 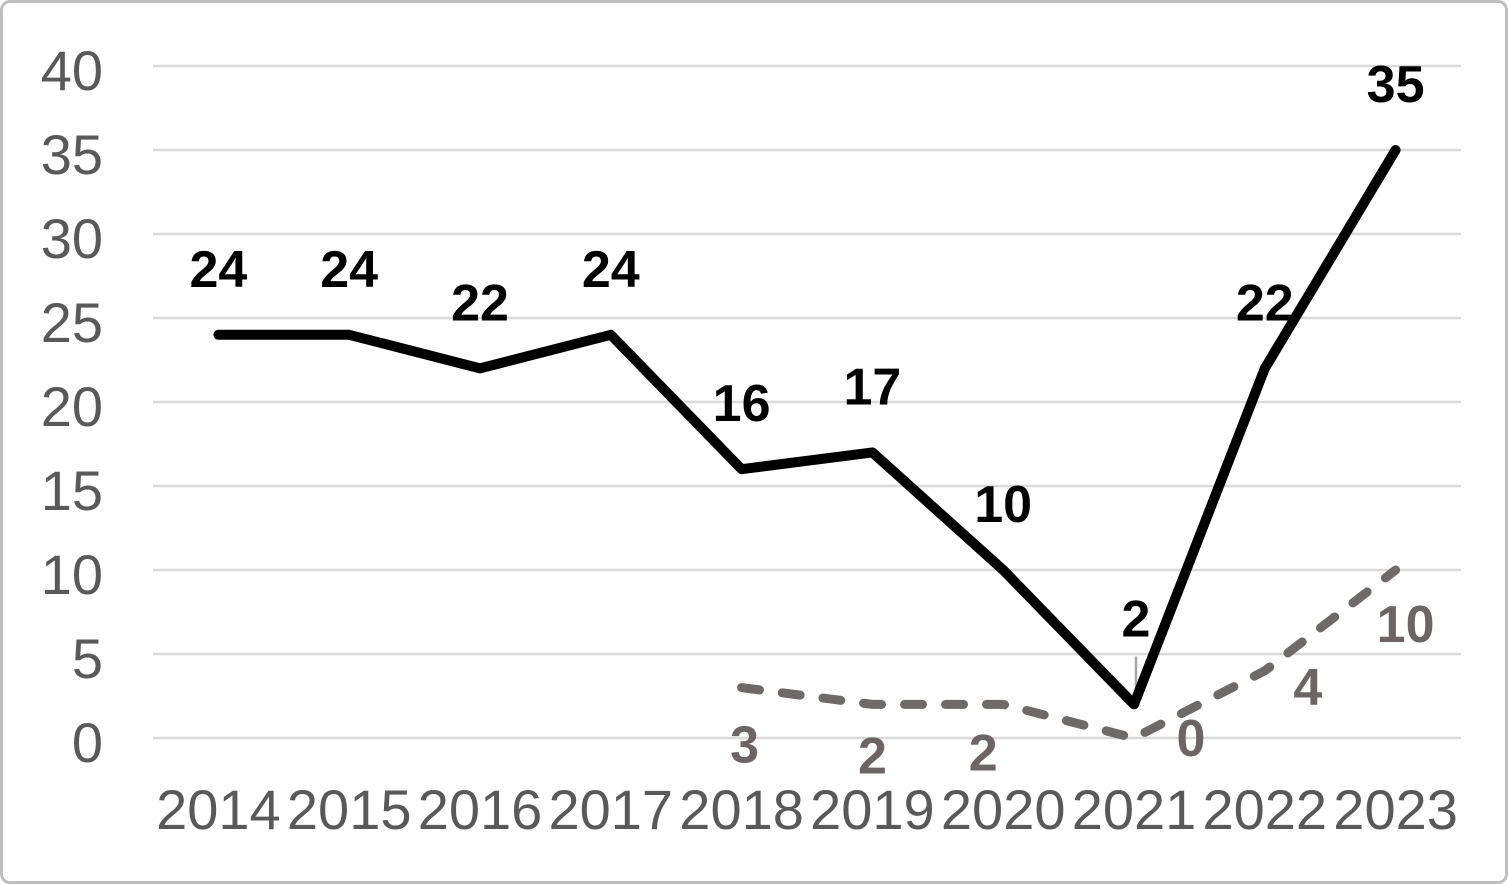 What do you see at coordinates (1003, 809) in the screenshot?
I see `x-axis-tick-label: 2020` at bounding box center [1003, 809].